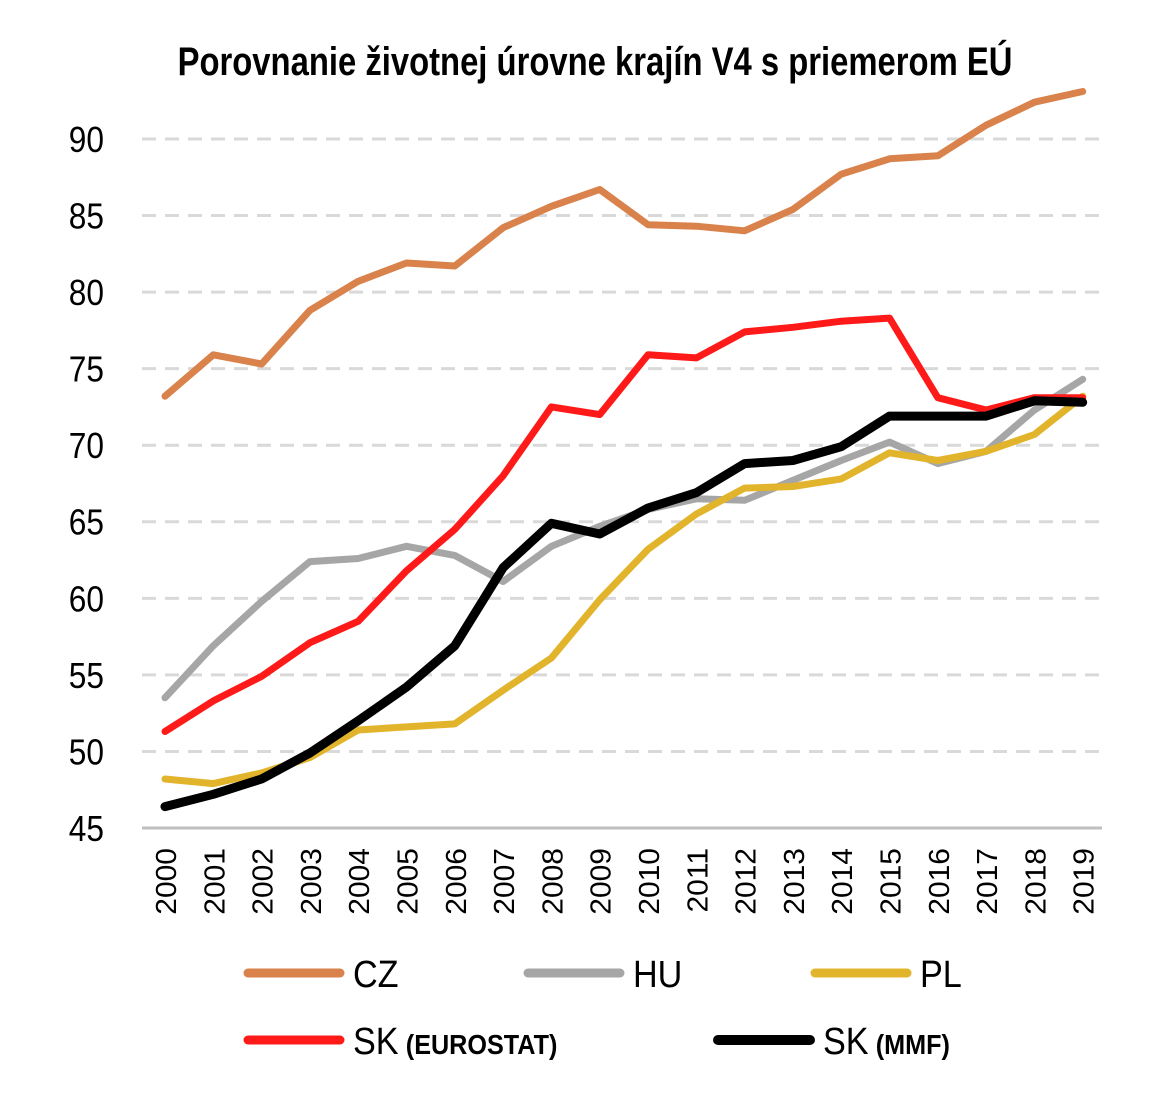 The image size is (1160, 1105). Describe the element at coordinates (988, 881) in the screenshot. I see `x-tick-label: 2017` at that location.